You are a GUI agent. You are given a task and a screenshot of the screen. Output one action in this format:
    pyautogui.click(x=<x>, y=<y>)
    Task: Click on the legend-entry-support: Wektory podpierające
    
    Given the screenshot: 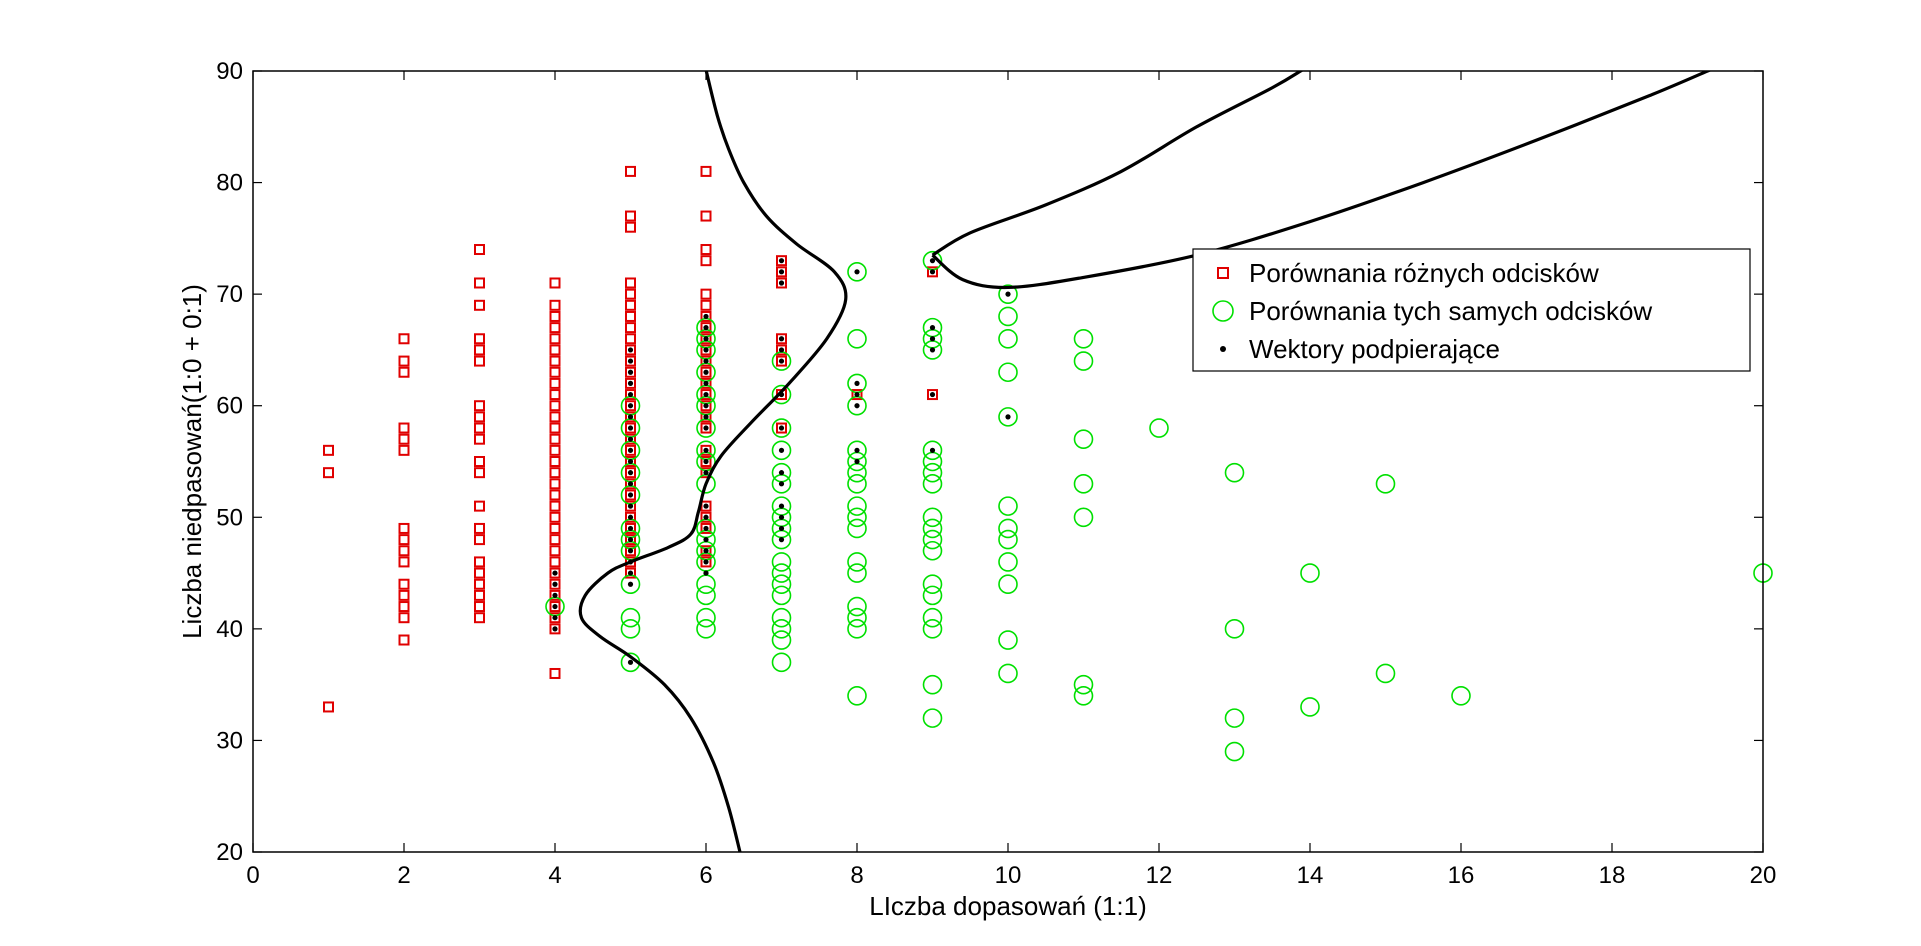 What is the action you would take?
    pyautogui.click(x=1360, y=349)
    